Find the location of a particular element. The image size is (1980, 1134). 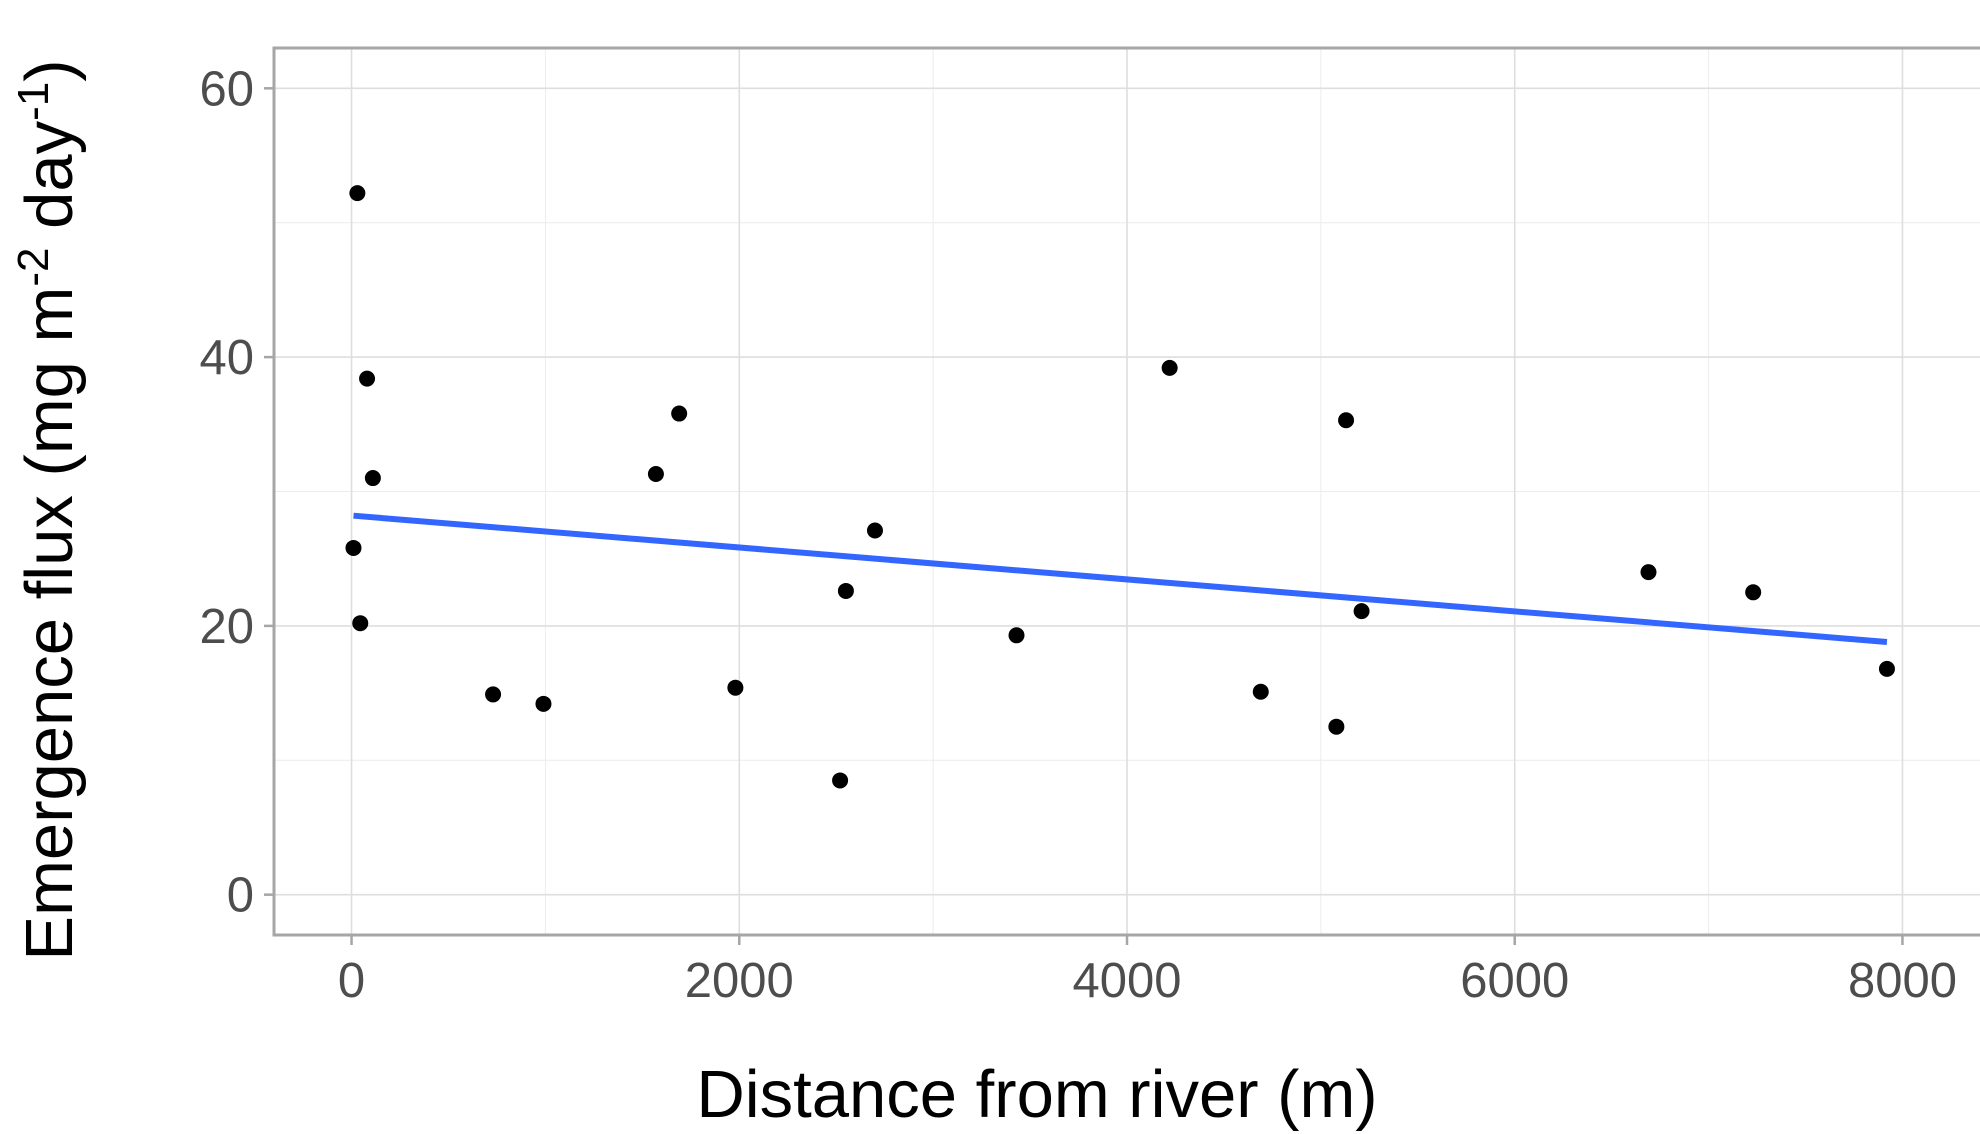

y-axis-title: Emergence flux (mg m-2 day-1) is located at coordinates (48, 509).